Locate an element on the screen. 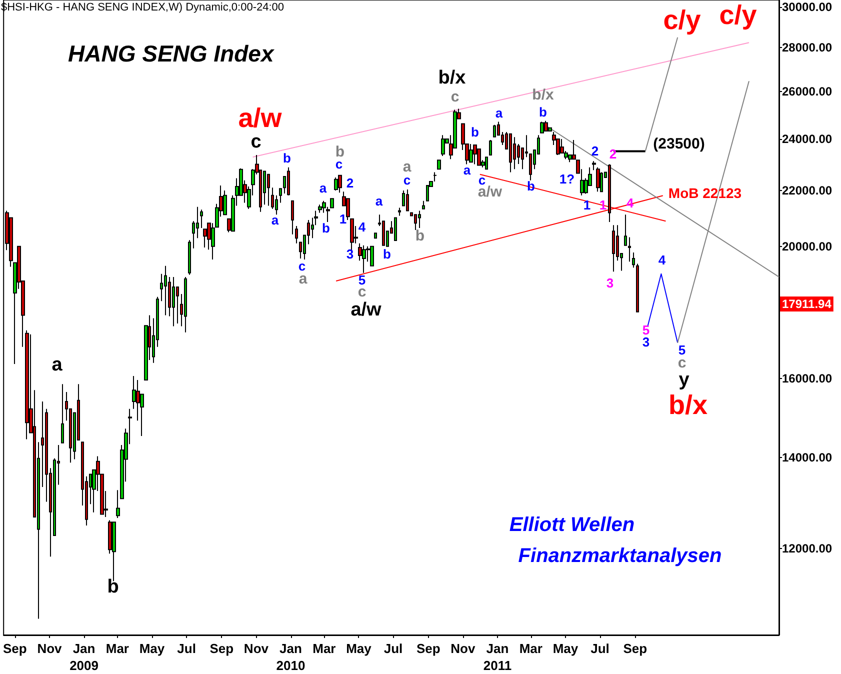 The width and height of the screenshot is (841, 674). annotation: 5 is located at coordinates (646, 330).